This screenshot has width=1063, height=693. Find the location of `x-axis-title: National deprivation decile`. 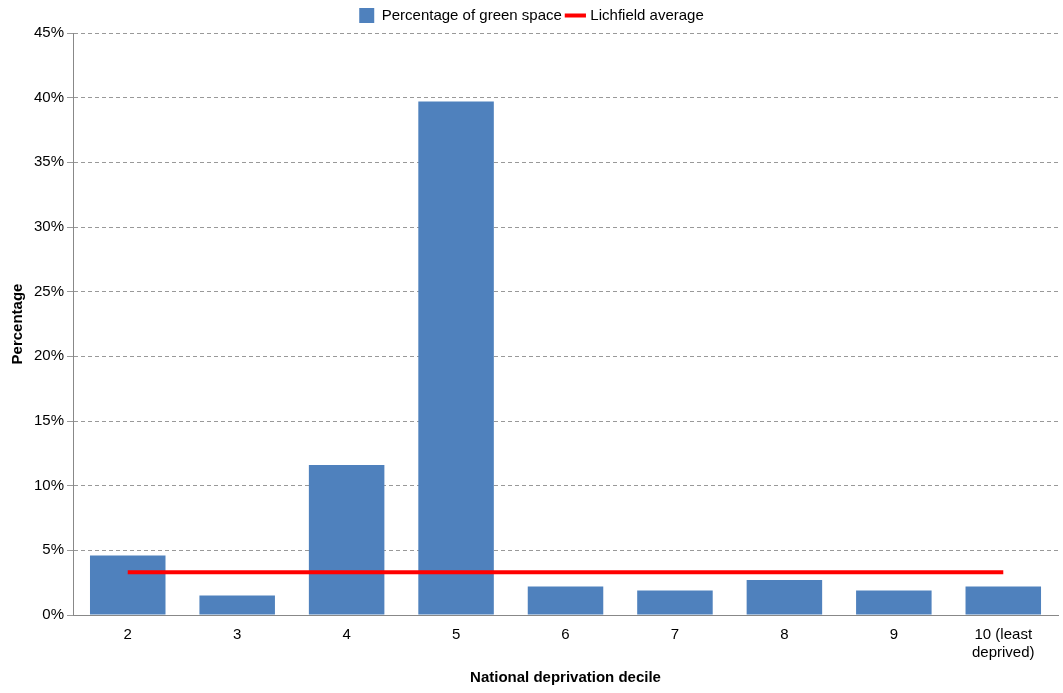

x-axis-title: National deprivation decile is located at coordinates (565, 677).